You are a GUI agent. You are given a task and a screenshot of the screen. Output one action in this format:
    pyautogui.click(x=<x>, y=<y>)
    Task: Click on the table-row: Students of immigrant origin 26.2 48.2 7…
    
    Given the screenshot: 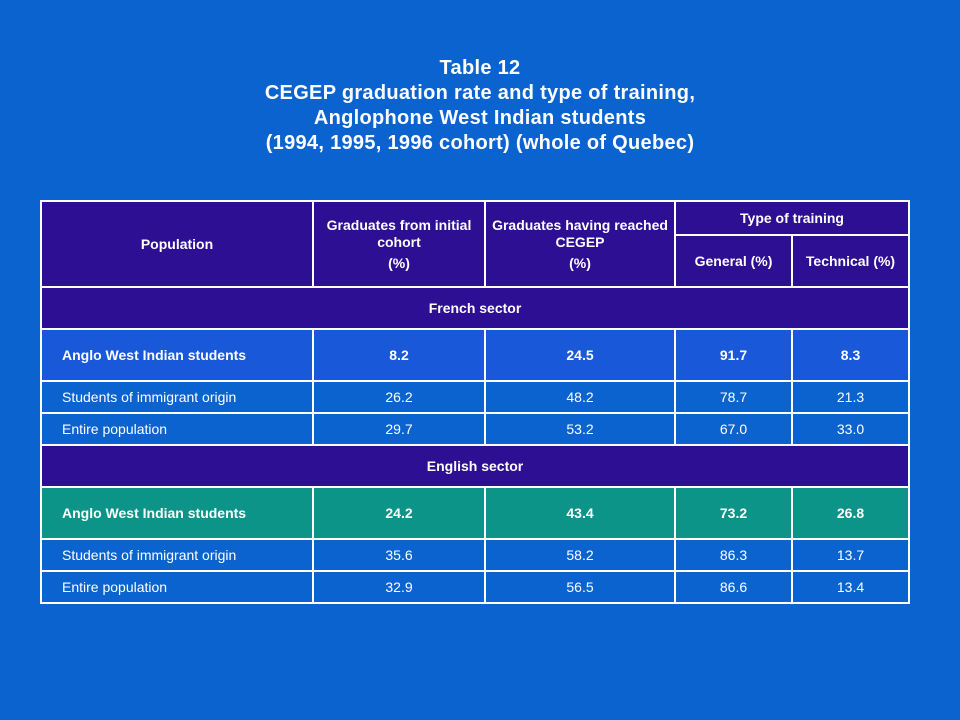 What is the action you would take?
    pyautogui.click(x=475, y=397)
    